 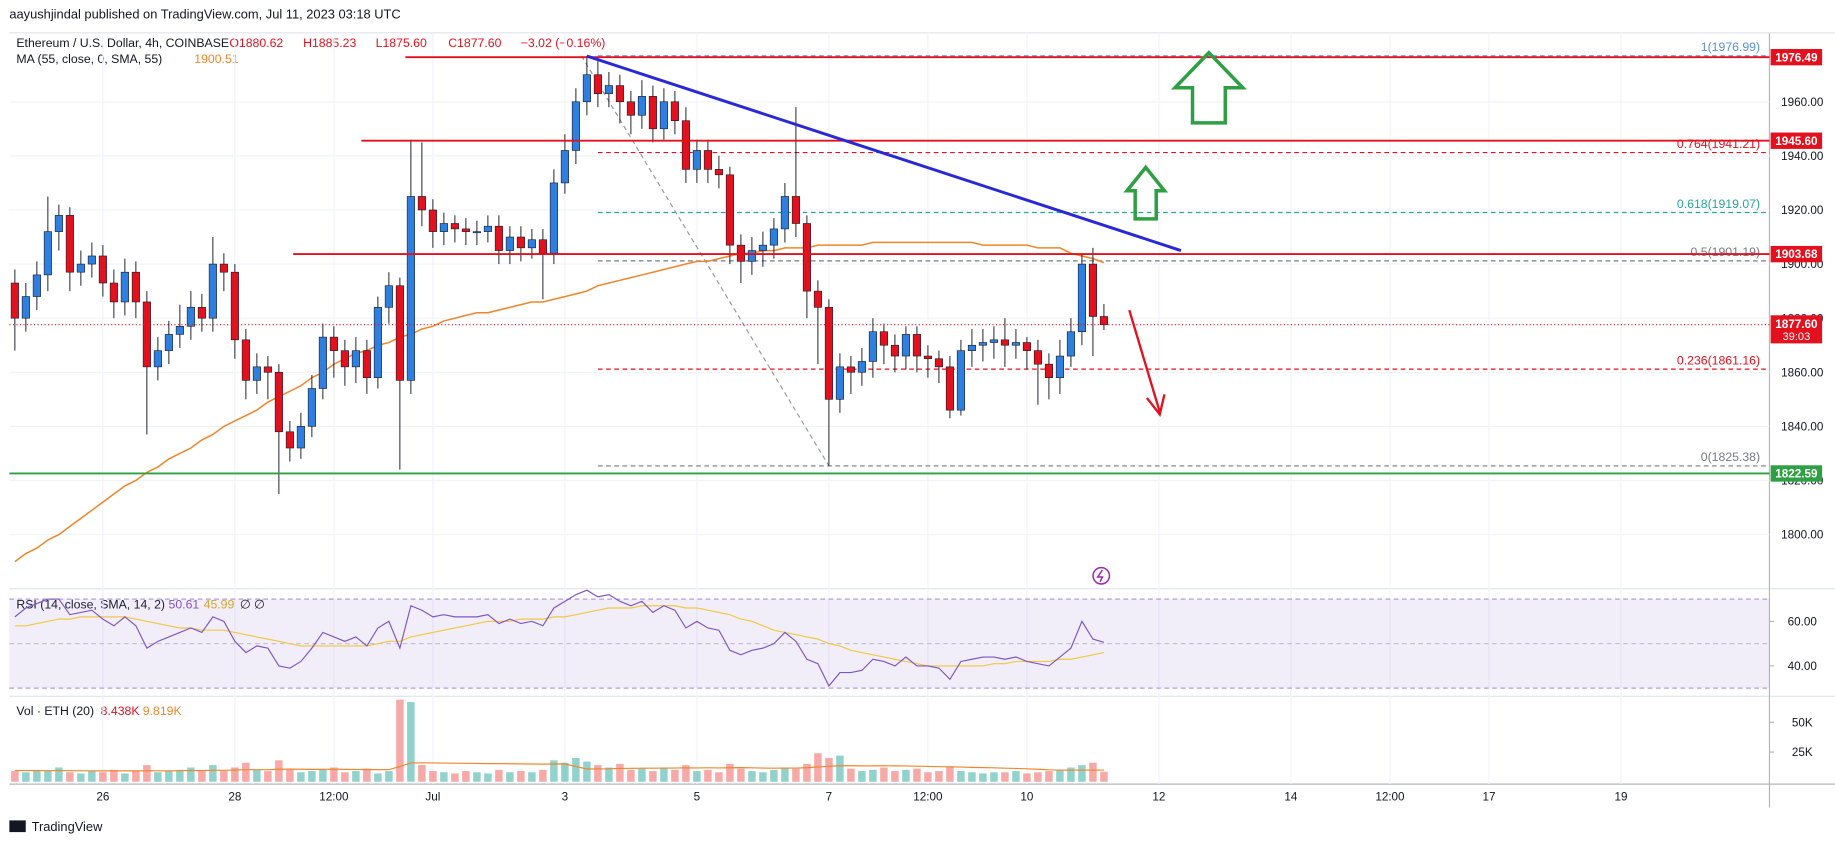 I want to click on price-tag-label: 1822.59, so click(x=1796, y=474).